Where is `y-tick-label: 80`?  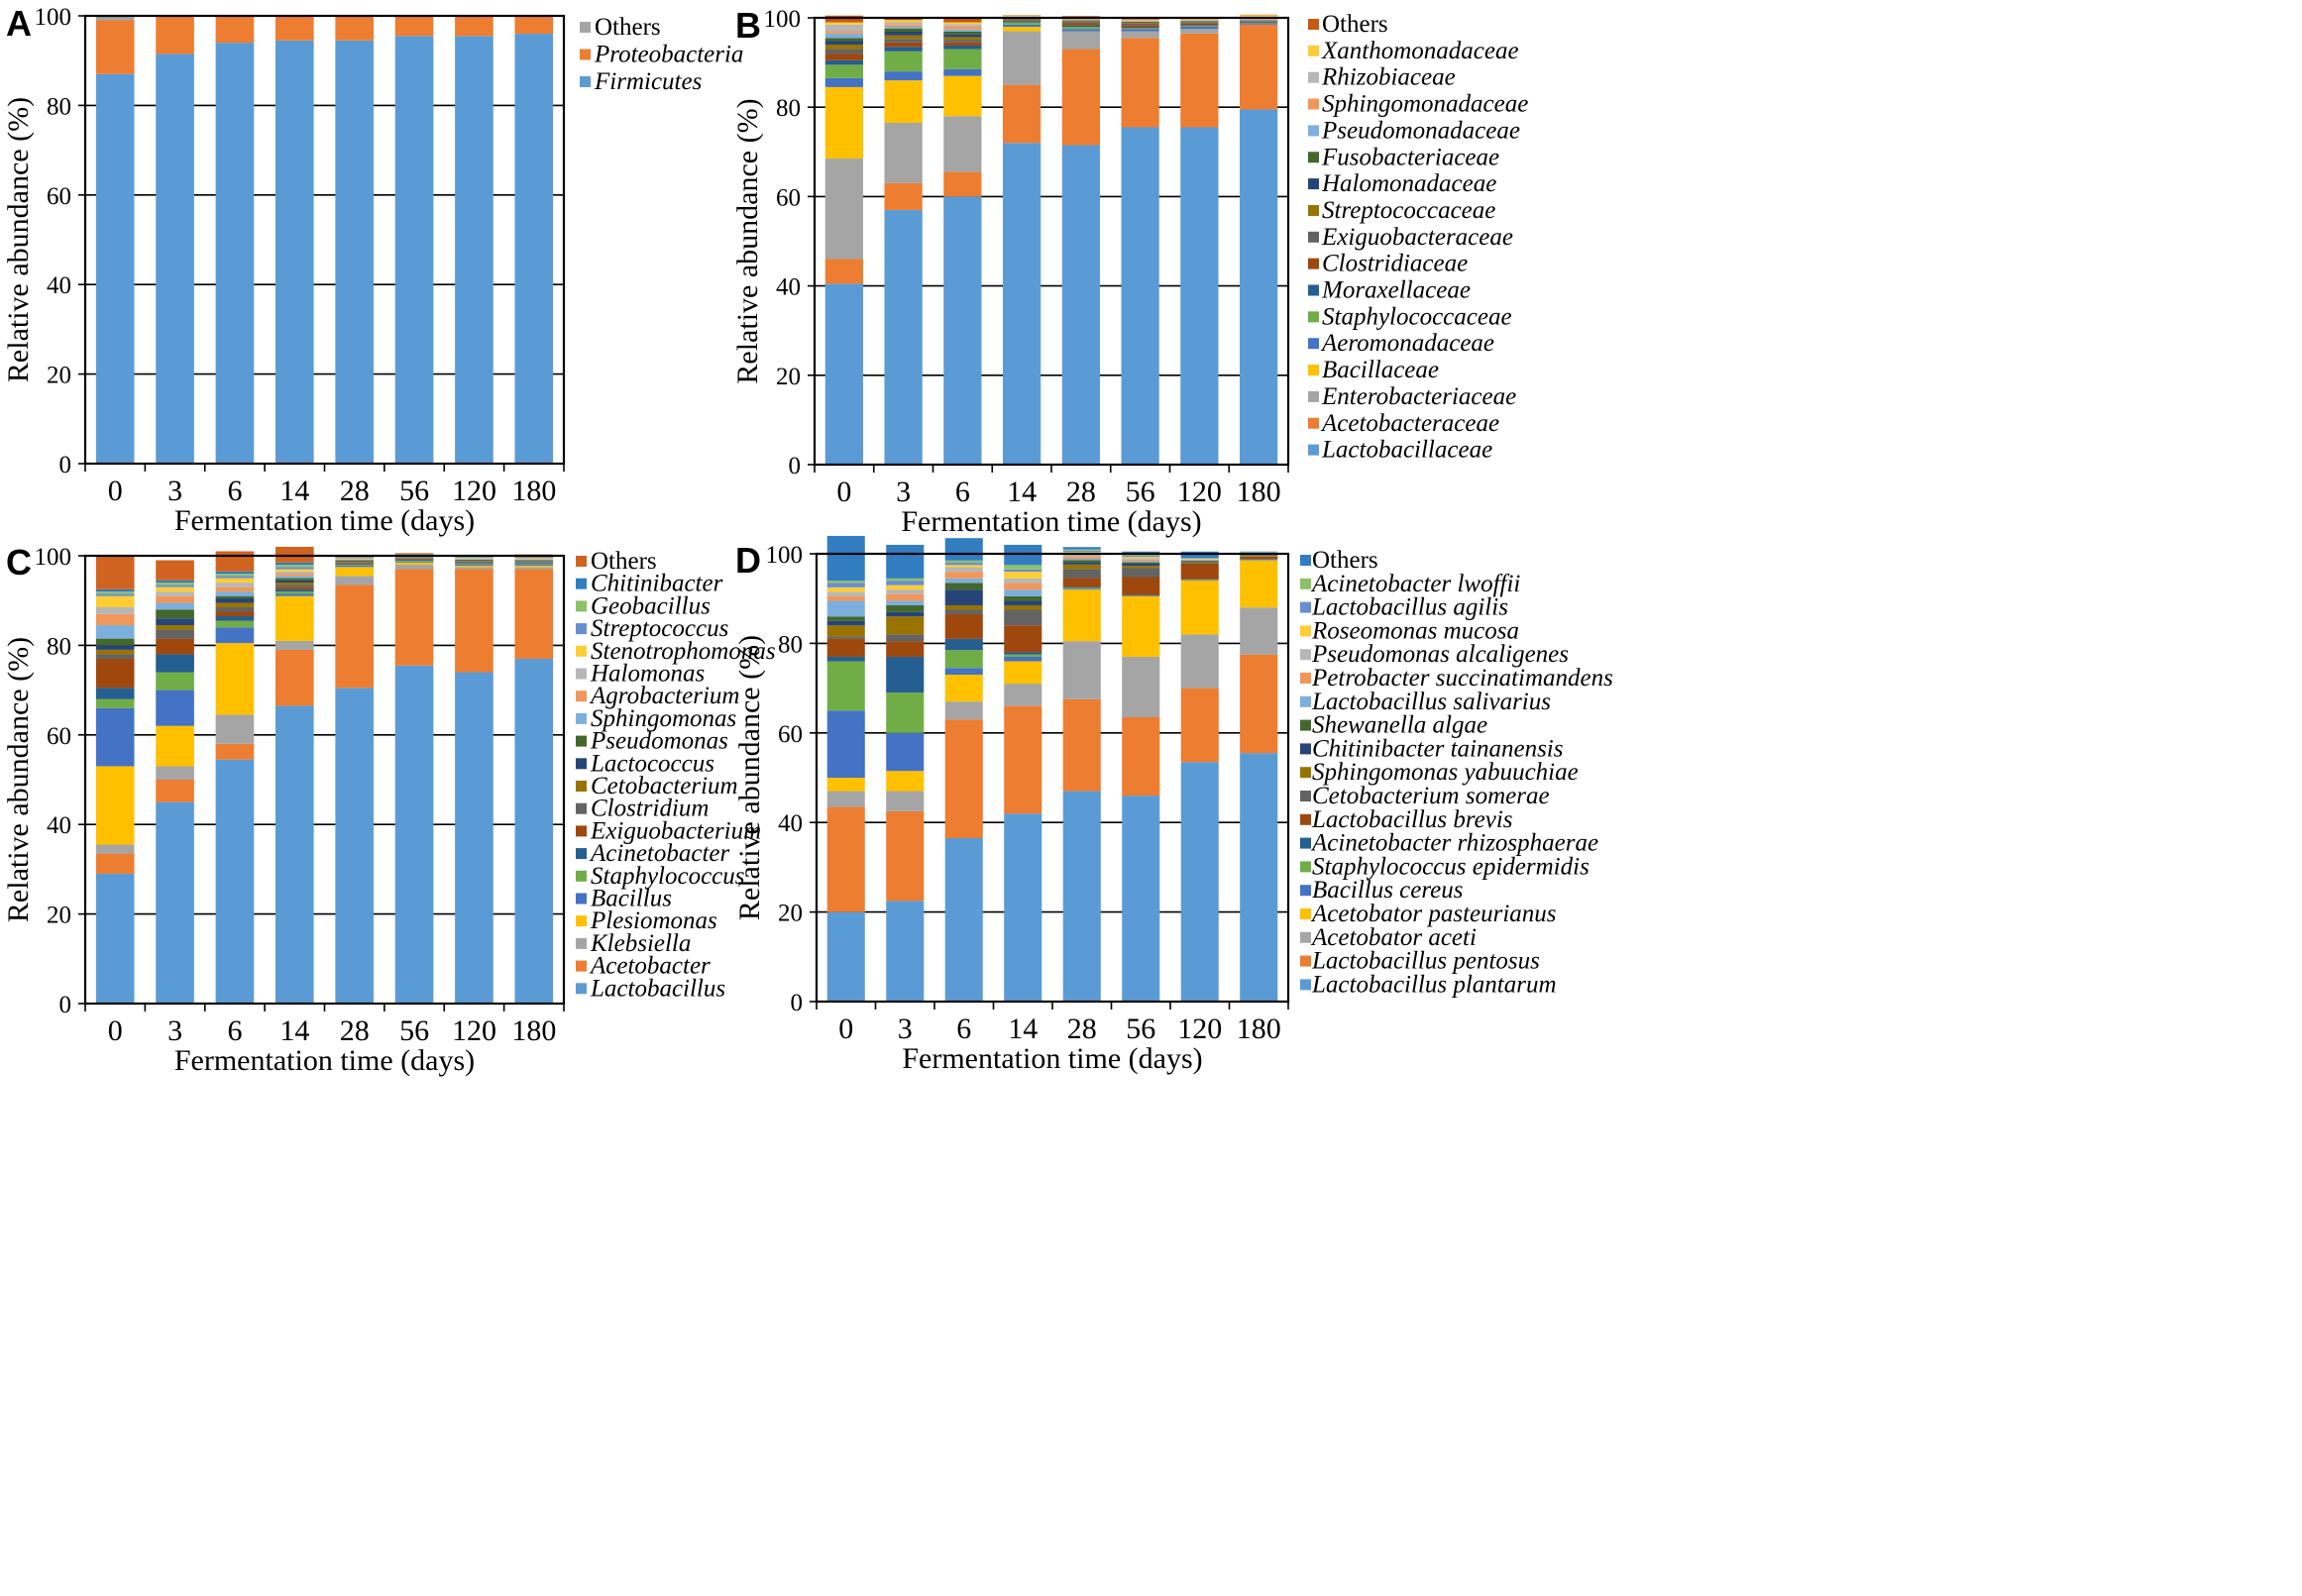
y-tick-label: 80 is located at coordinates (59, 646).